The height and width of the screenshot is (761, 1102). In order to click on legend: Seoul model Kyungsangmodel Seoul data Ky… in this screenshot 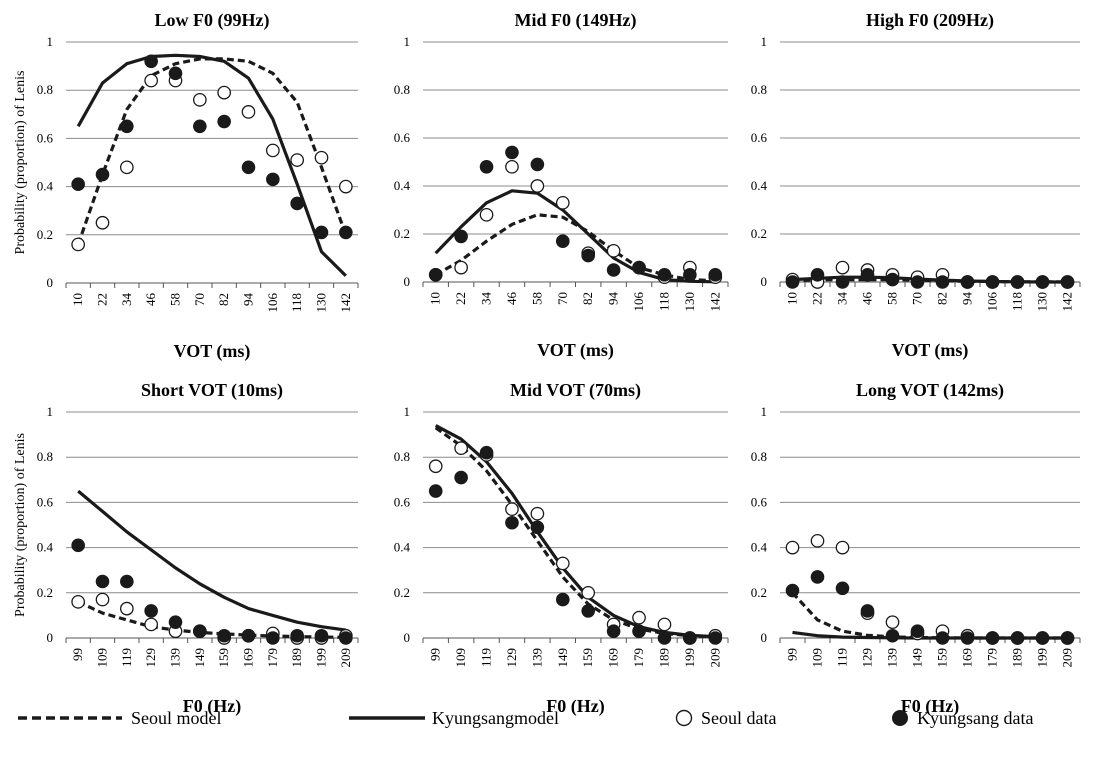, I will do `click(525, 718)`.